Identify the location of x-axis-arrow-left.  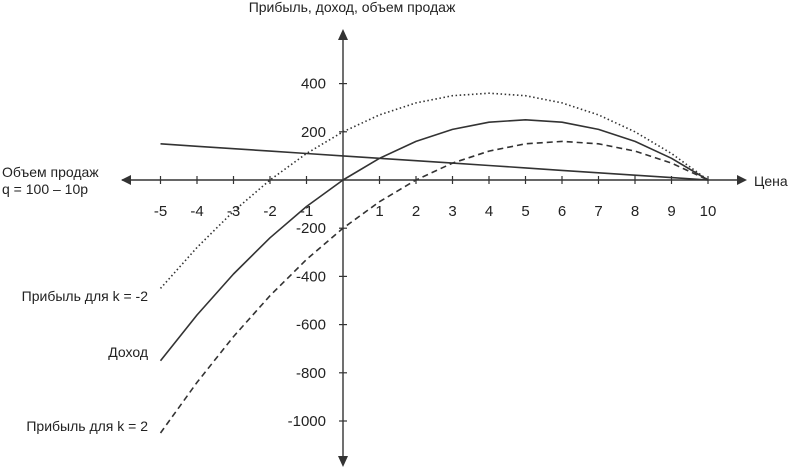
(126, 180).